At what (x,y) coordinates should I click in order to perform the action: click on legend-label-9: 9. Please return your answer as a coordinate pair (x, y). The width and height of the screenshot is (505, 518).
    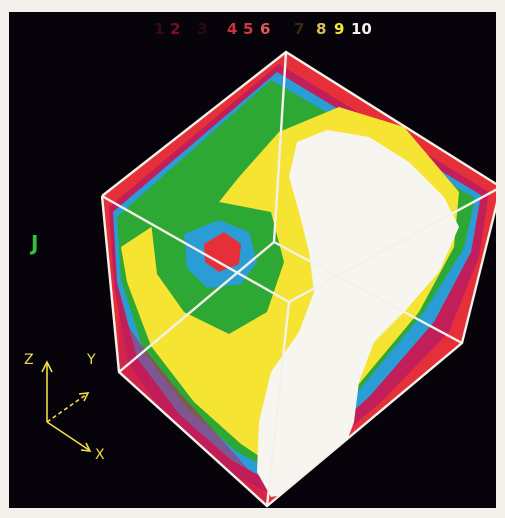
    Looking at the image, I should click on (339, 29).